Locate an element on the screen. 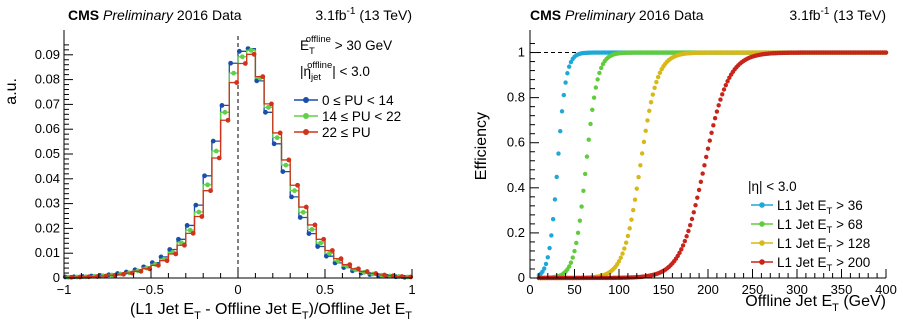  left-x-tick-label: 0 is located at coordinates (237, 289).